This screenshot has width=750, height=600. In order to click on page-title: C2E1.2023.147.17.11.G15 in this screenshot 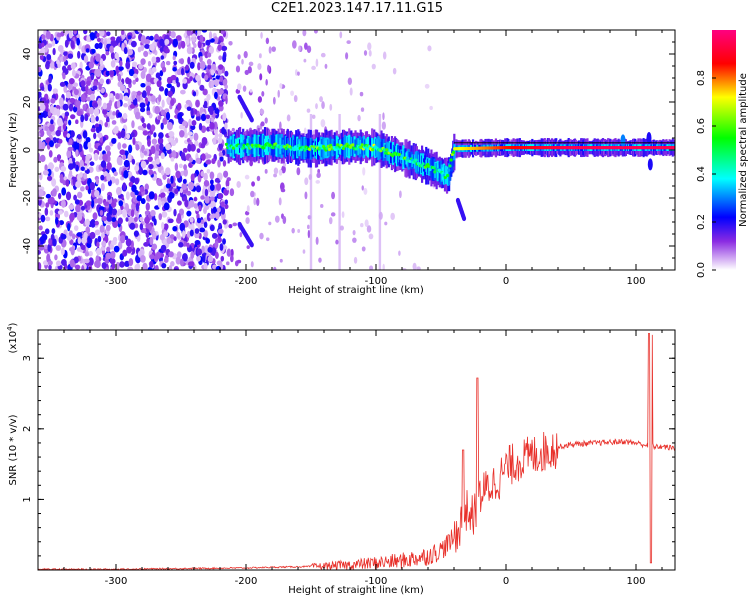, I will do `click(357, 8)`.